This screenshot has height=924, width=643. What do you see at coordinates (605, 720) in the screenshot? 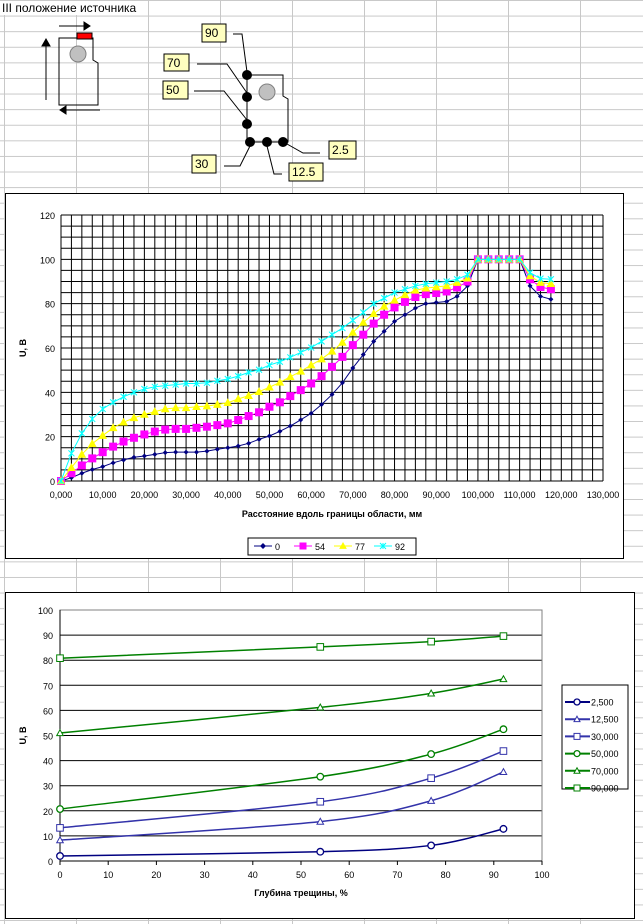
I see `legend-label: 12,500` at bounding box center [605, 720].